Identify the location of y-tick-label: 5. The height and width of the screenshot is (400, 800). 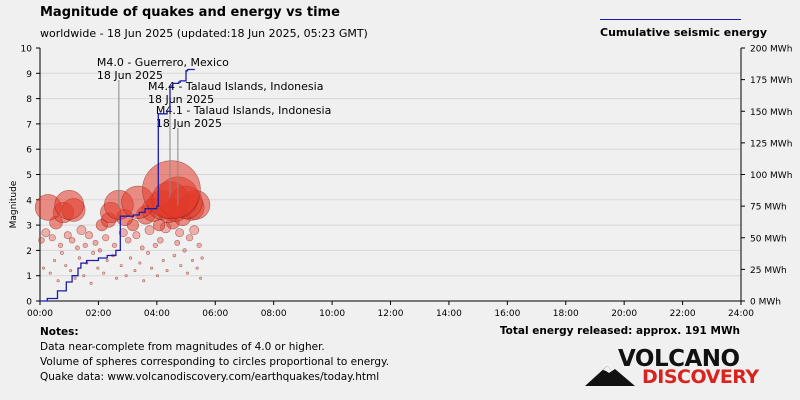
(29, 176).